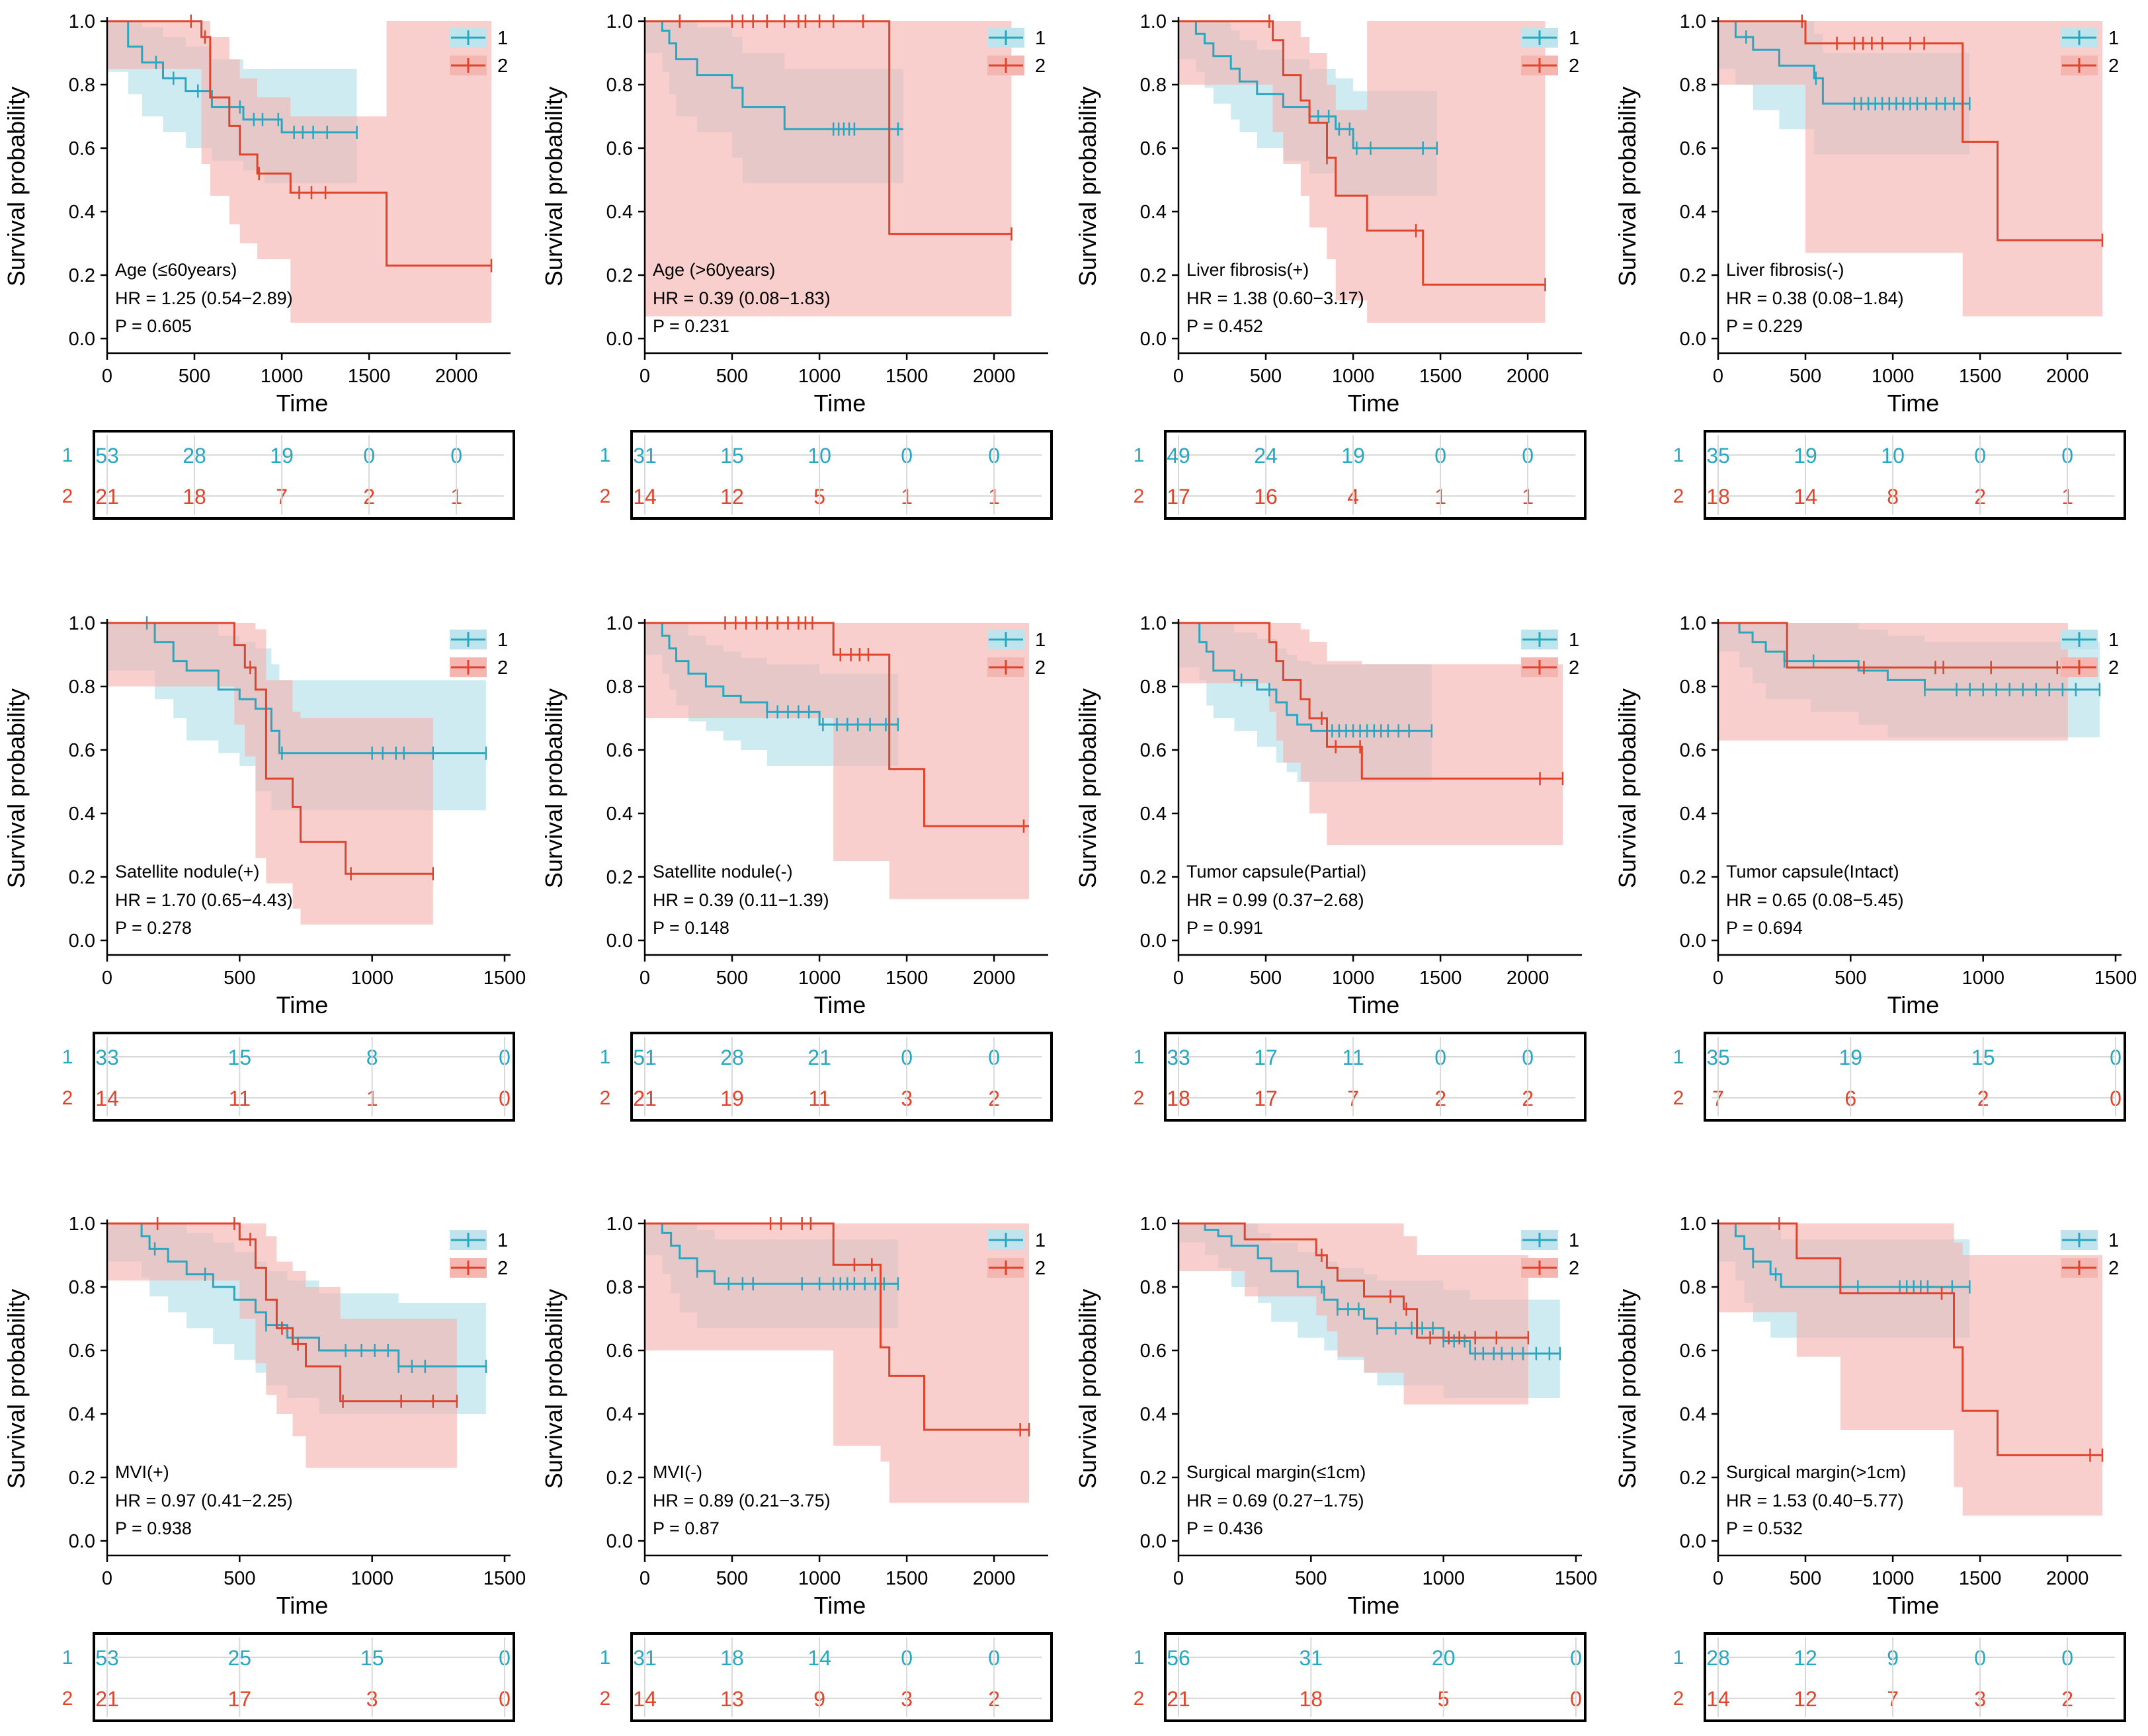 This screenshot has width=2148, height=1736. Describe the element at coordinates (1276, 1472) in the screenshot. I see `subgroup-label: Surgical margin(≤1cm)` at that location.